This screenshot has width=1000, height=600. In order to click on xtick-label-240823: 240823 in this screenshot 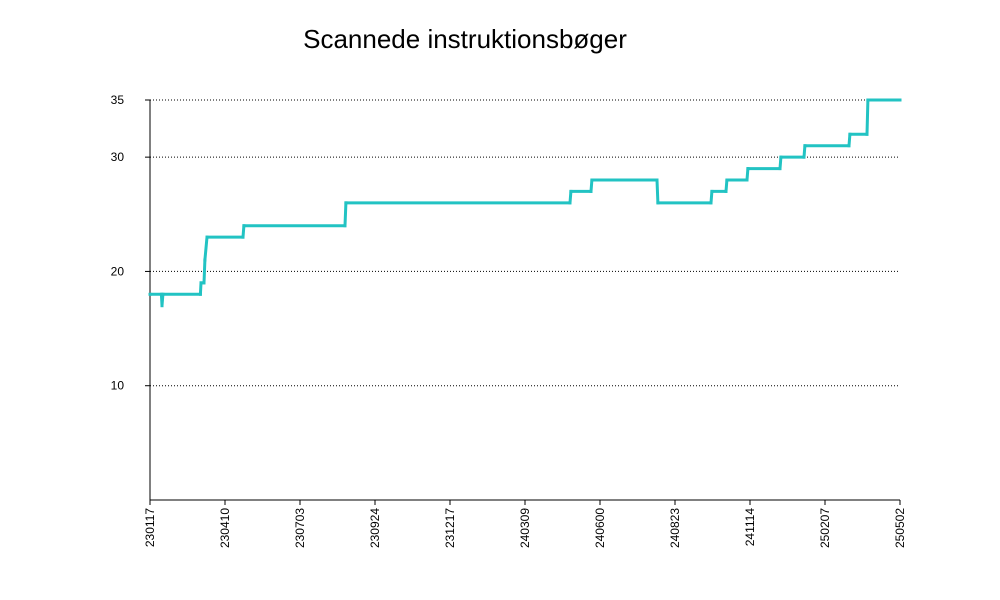, I will do `click(675, 528)`.